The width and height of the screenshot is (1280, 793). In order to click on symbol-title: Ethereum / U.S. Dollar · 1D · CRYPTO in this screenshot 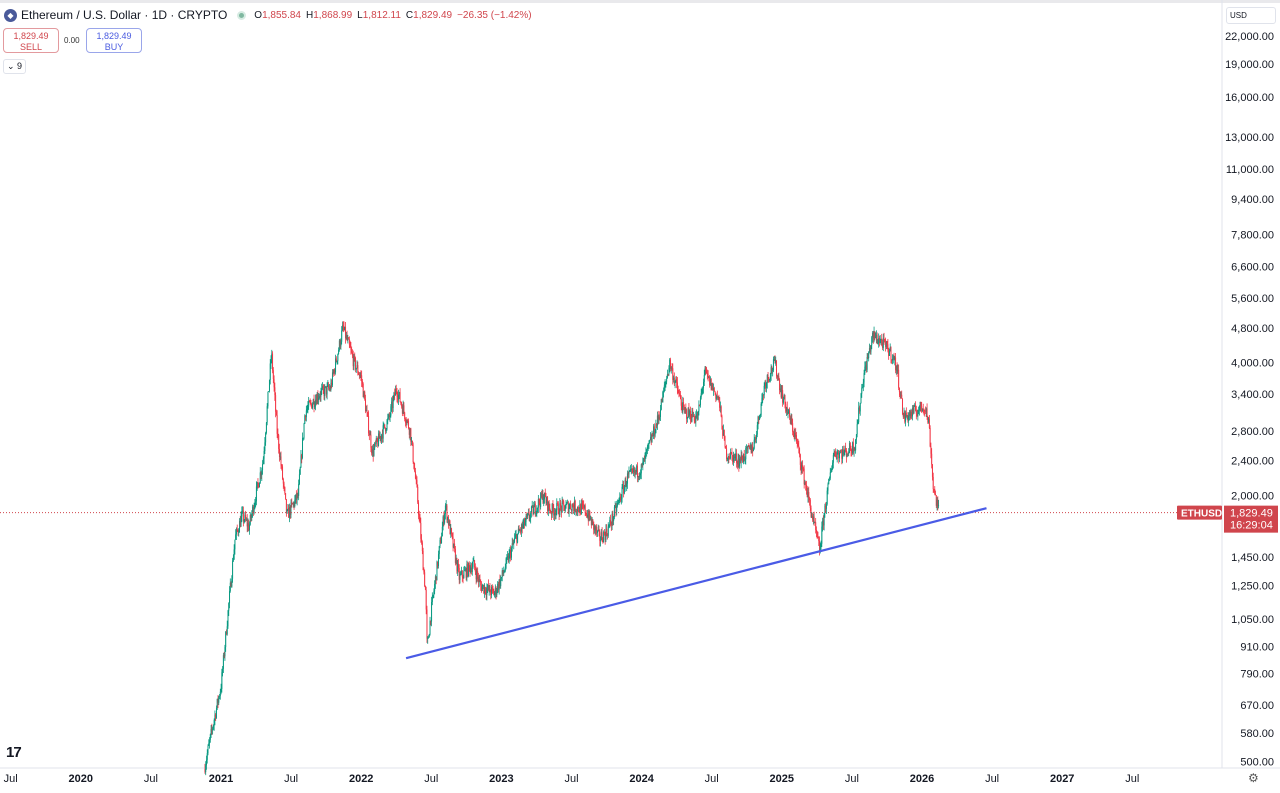, I will do `click(124, 15)`.